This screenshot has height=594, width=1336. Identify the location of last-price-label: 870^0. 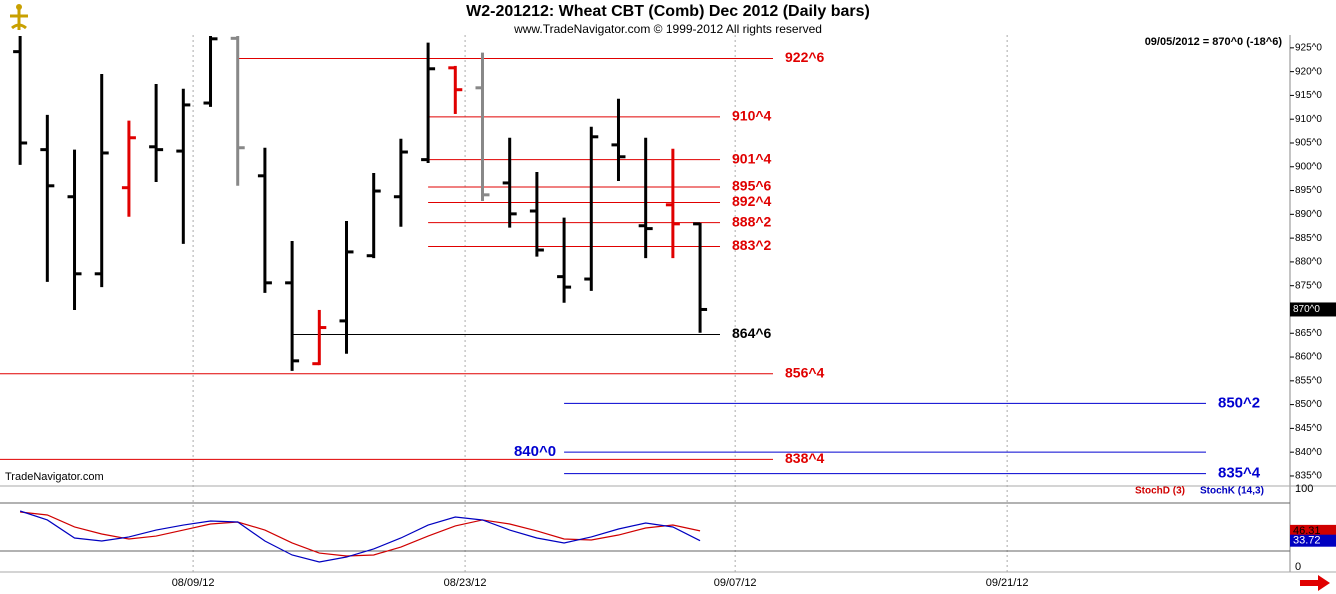
(1306, 309).